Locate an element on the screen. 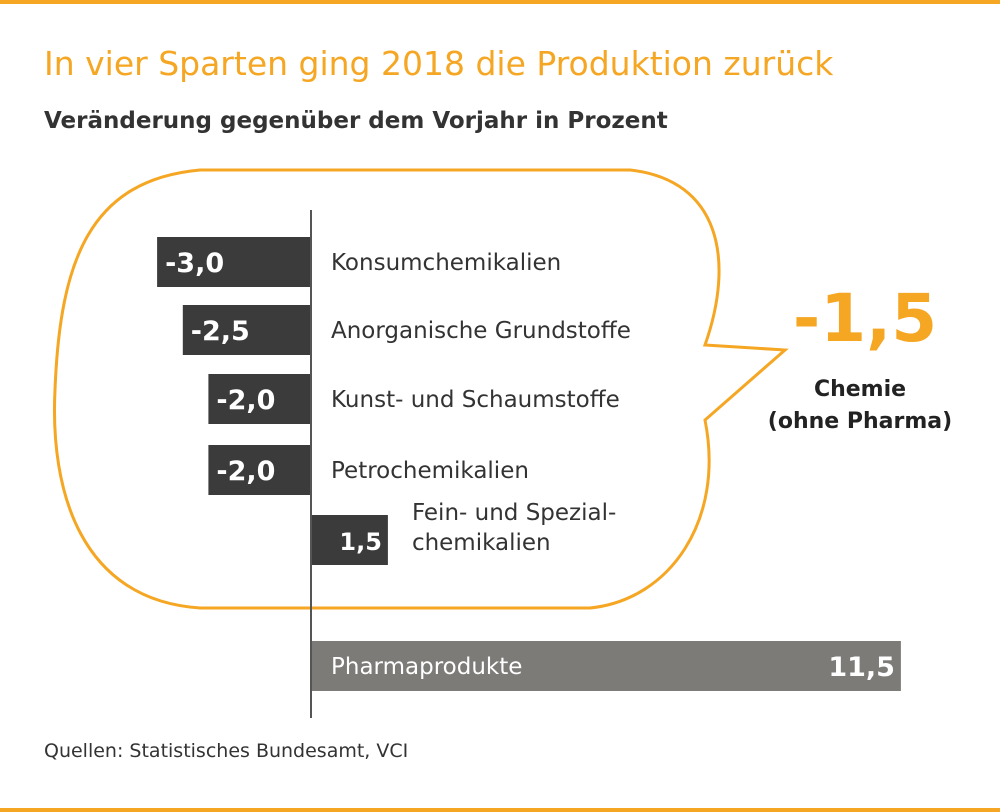 Image resolution: width=1000 pixels, height=812 pixels. source-note: Quellen: Statistisches Bundesamt, VCI is located at coordinates (226, 751).